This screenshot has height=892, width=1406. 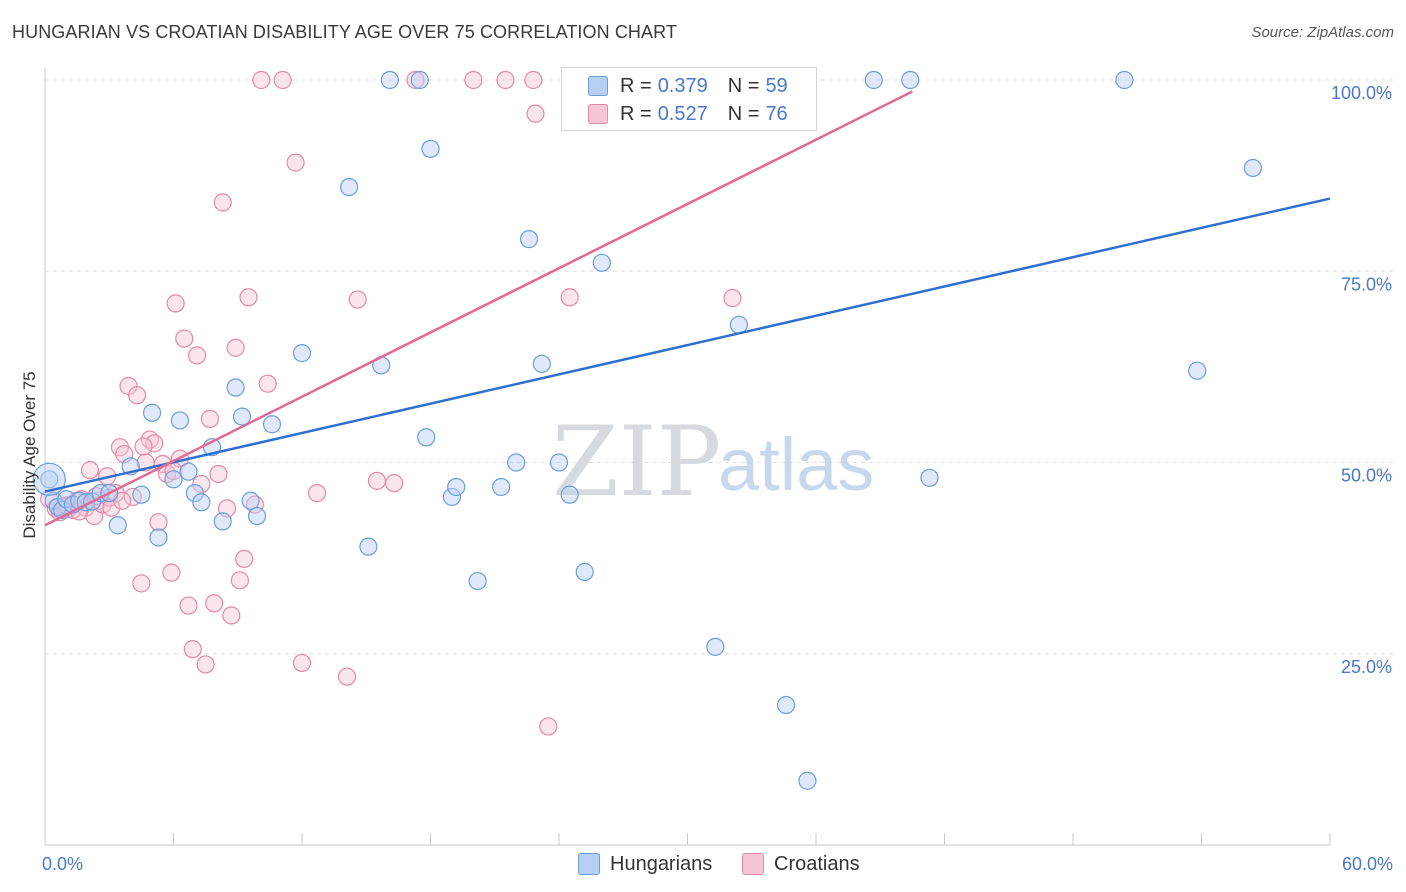 What do you see at coordinates (1322, 32) in the screenshot?
I see `chart-source: Source: ZipAtlas.com` at bounding box center [1322, 32].